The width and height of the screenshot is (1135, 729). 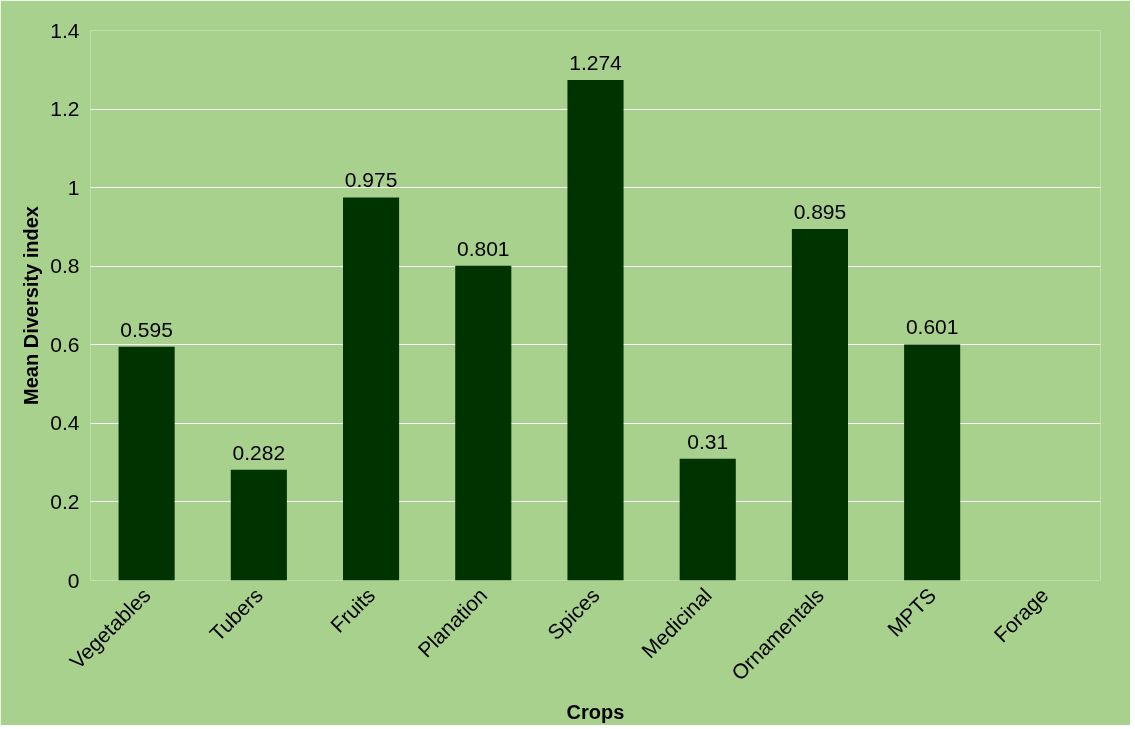 I want to click on data-label: 0.282, so click(x=259, y=452).